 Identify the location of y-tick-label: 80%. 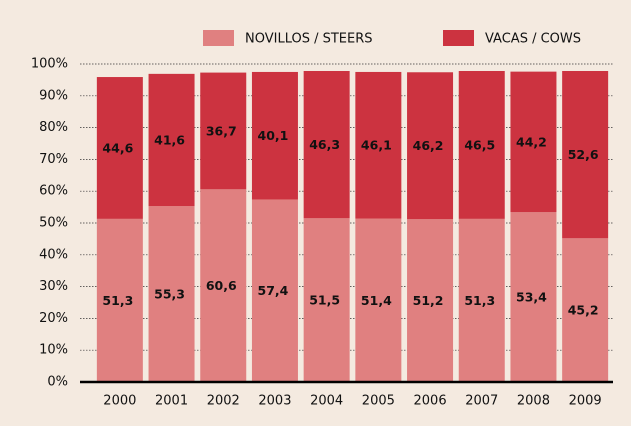
(53, 127).